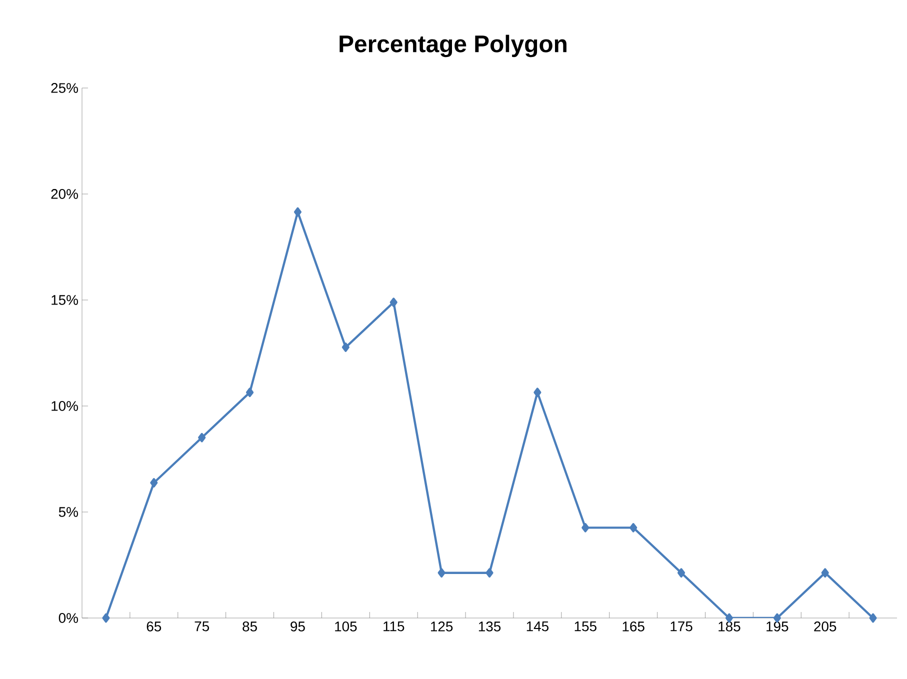 This screenshot has height=679, width=907. Describe the element at coordinates (202, 627) in the screenshot. I see `x-tick-label: 75` at that location.